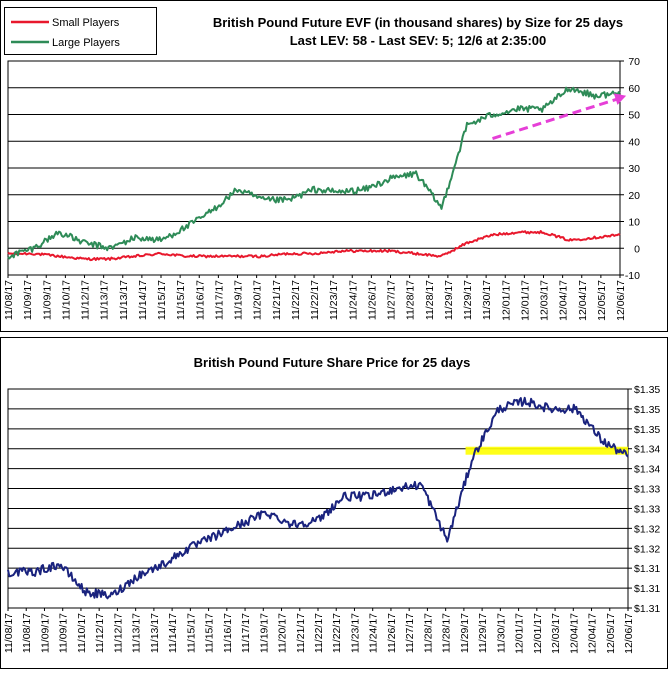 The height and width of the screenshot is (675, 669). What do you see at coordinates (86, 23) in the screenshot?
I see `legend-label-small-players: Small Players` at bounding box center [86, 23].